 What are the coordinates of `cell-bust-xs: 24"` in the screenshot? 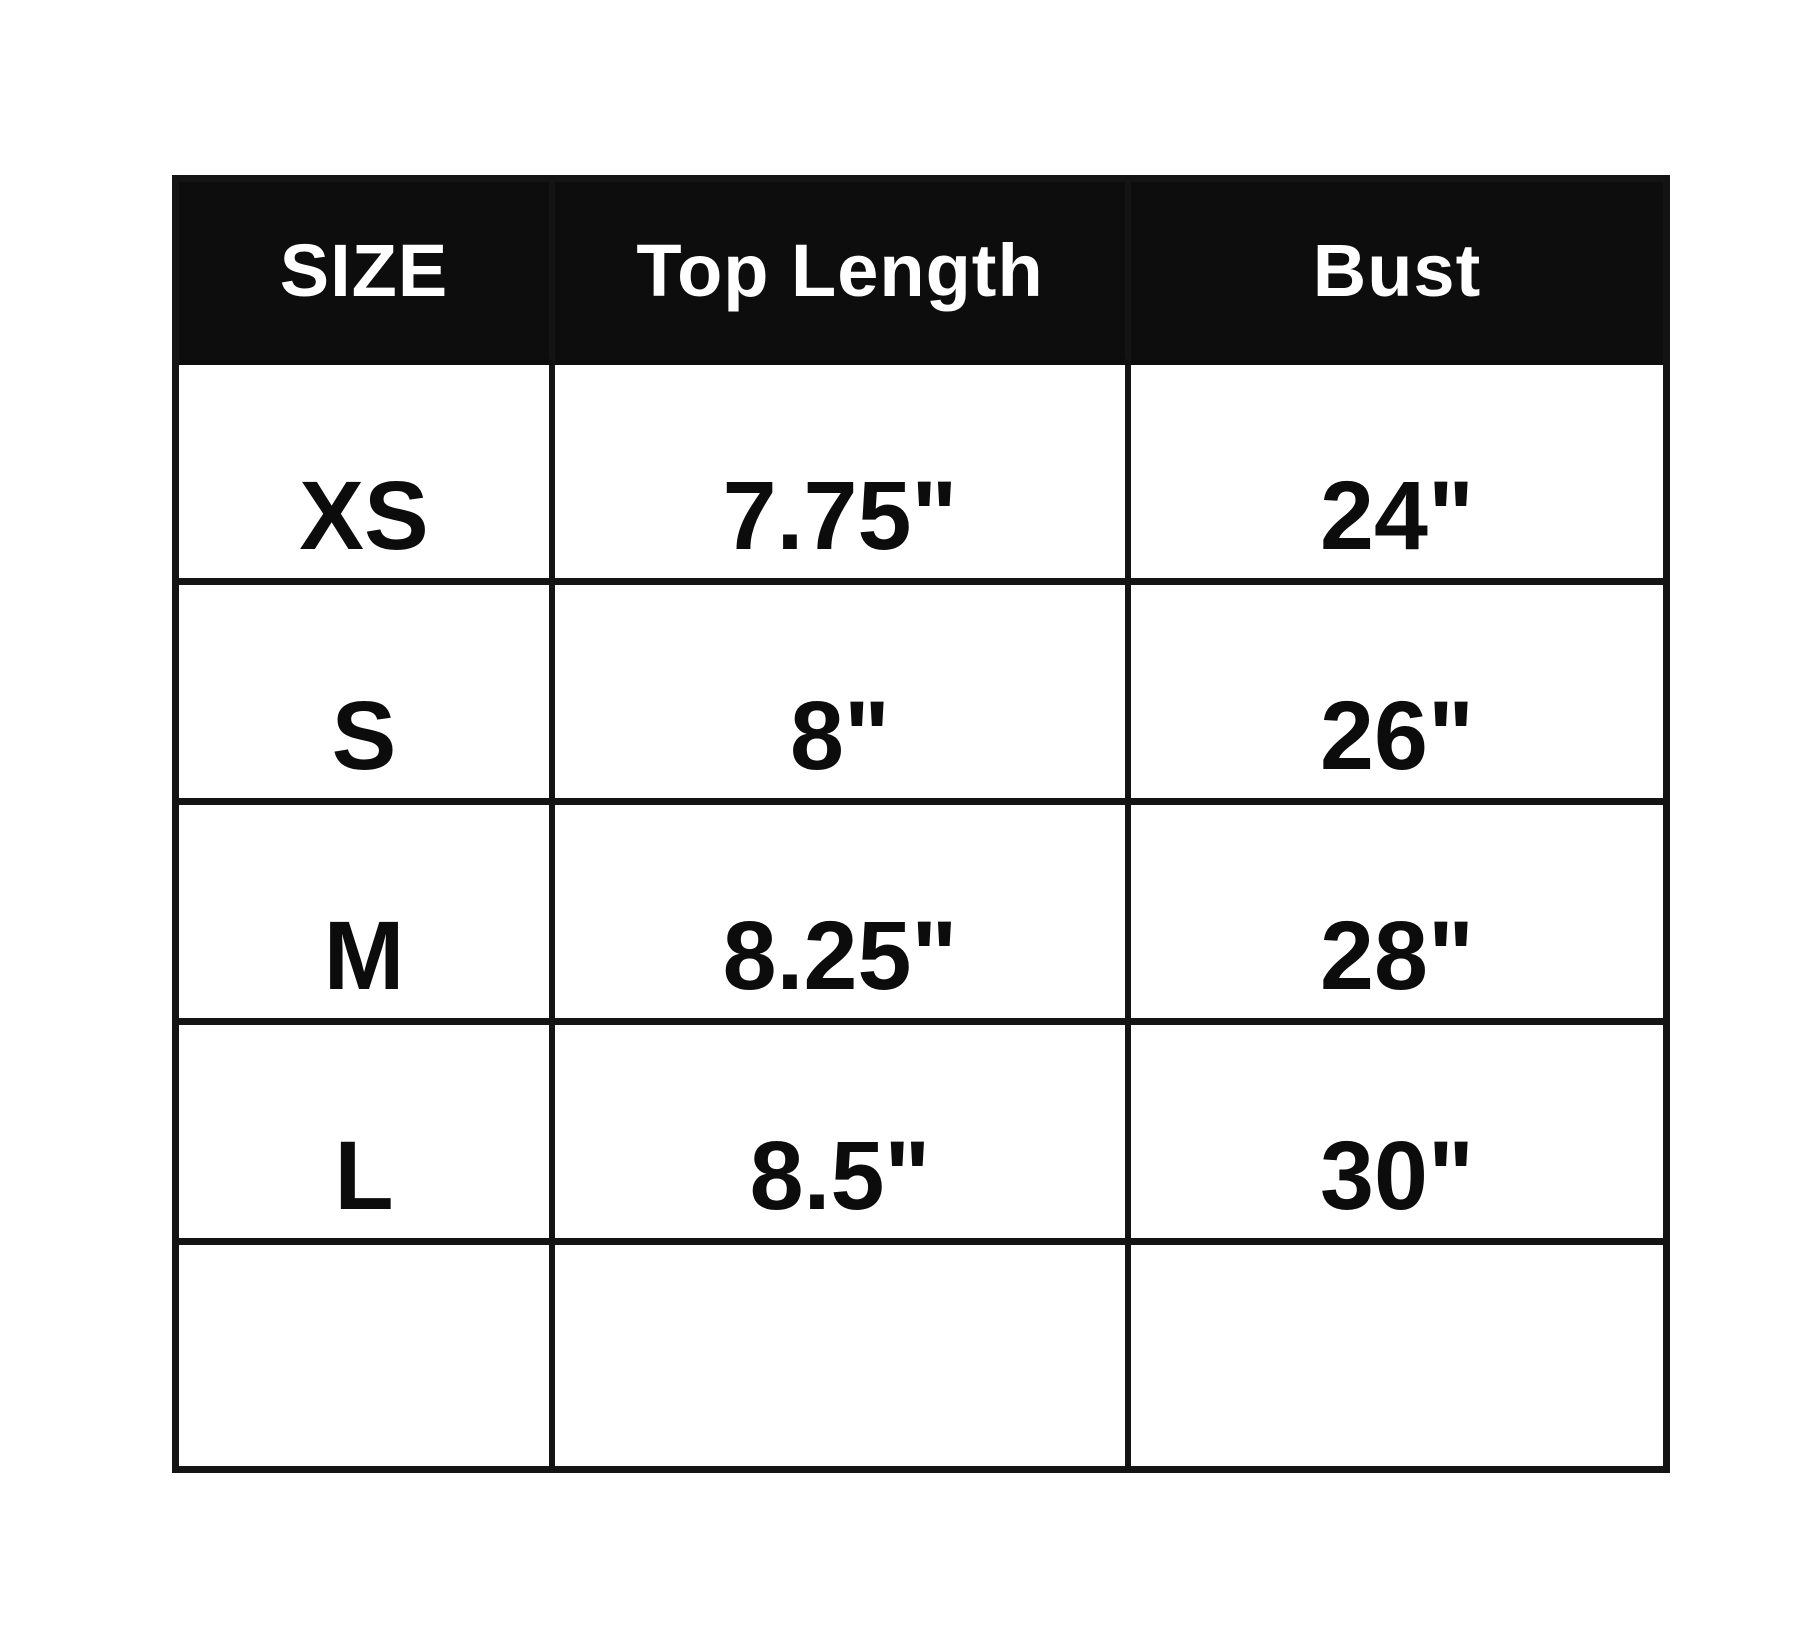 It's located at (1397, 475).